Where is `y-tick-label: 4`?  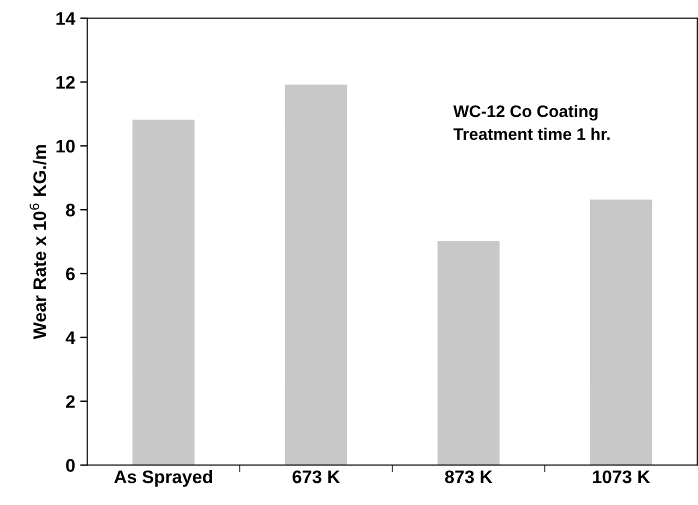 y-tick-label: 4 is located at coordinates (71, 338).